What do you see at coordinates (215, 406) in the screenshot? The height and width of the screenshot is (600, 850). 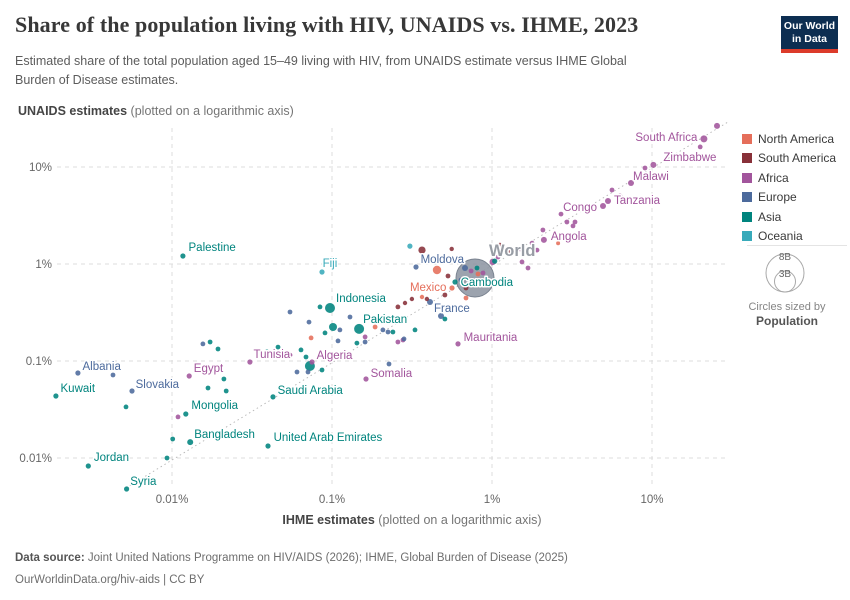 I see `country-label-mongolia: Mongolia` at bounding box center [215, 406].